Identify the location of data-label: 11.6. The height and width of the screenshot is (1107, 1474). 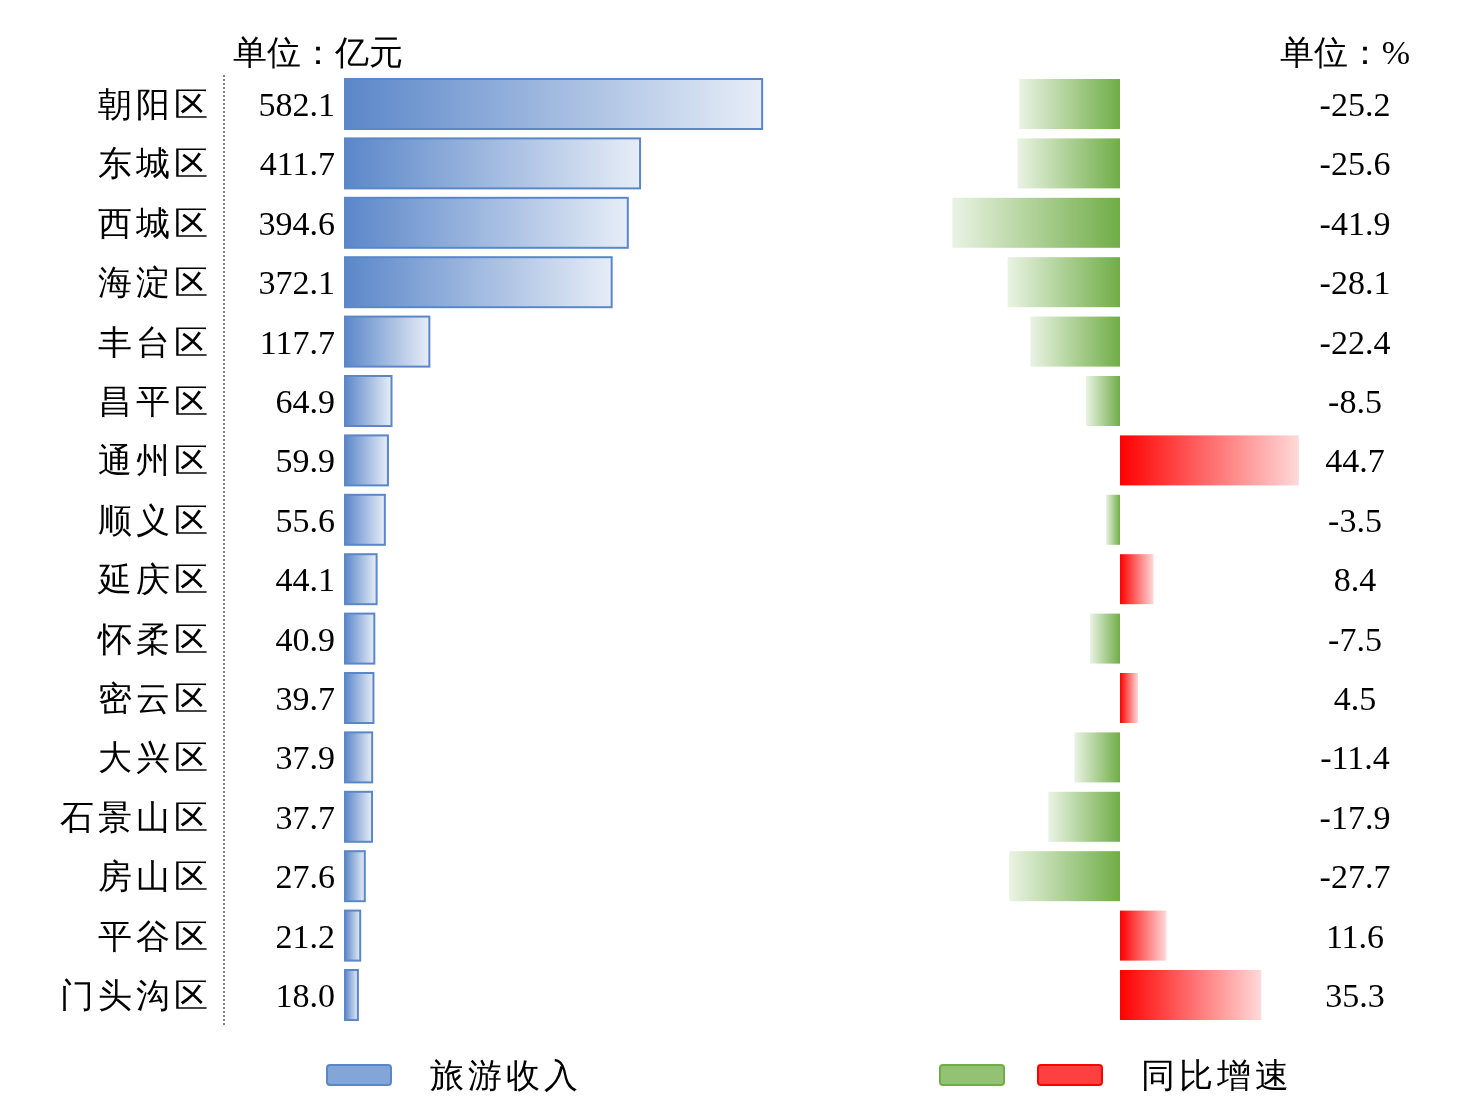
(1355, 936).